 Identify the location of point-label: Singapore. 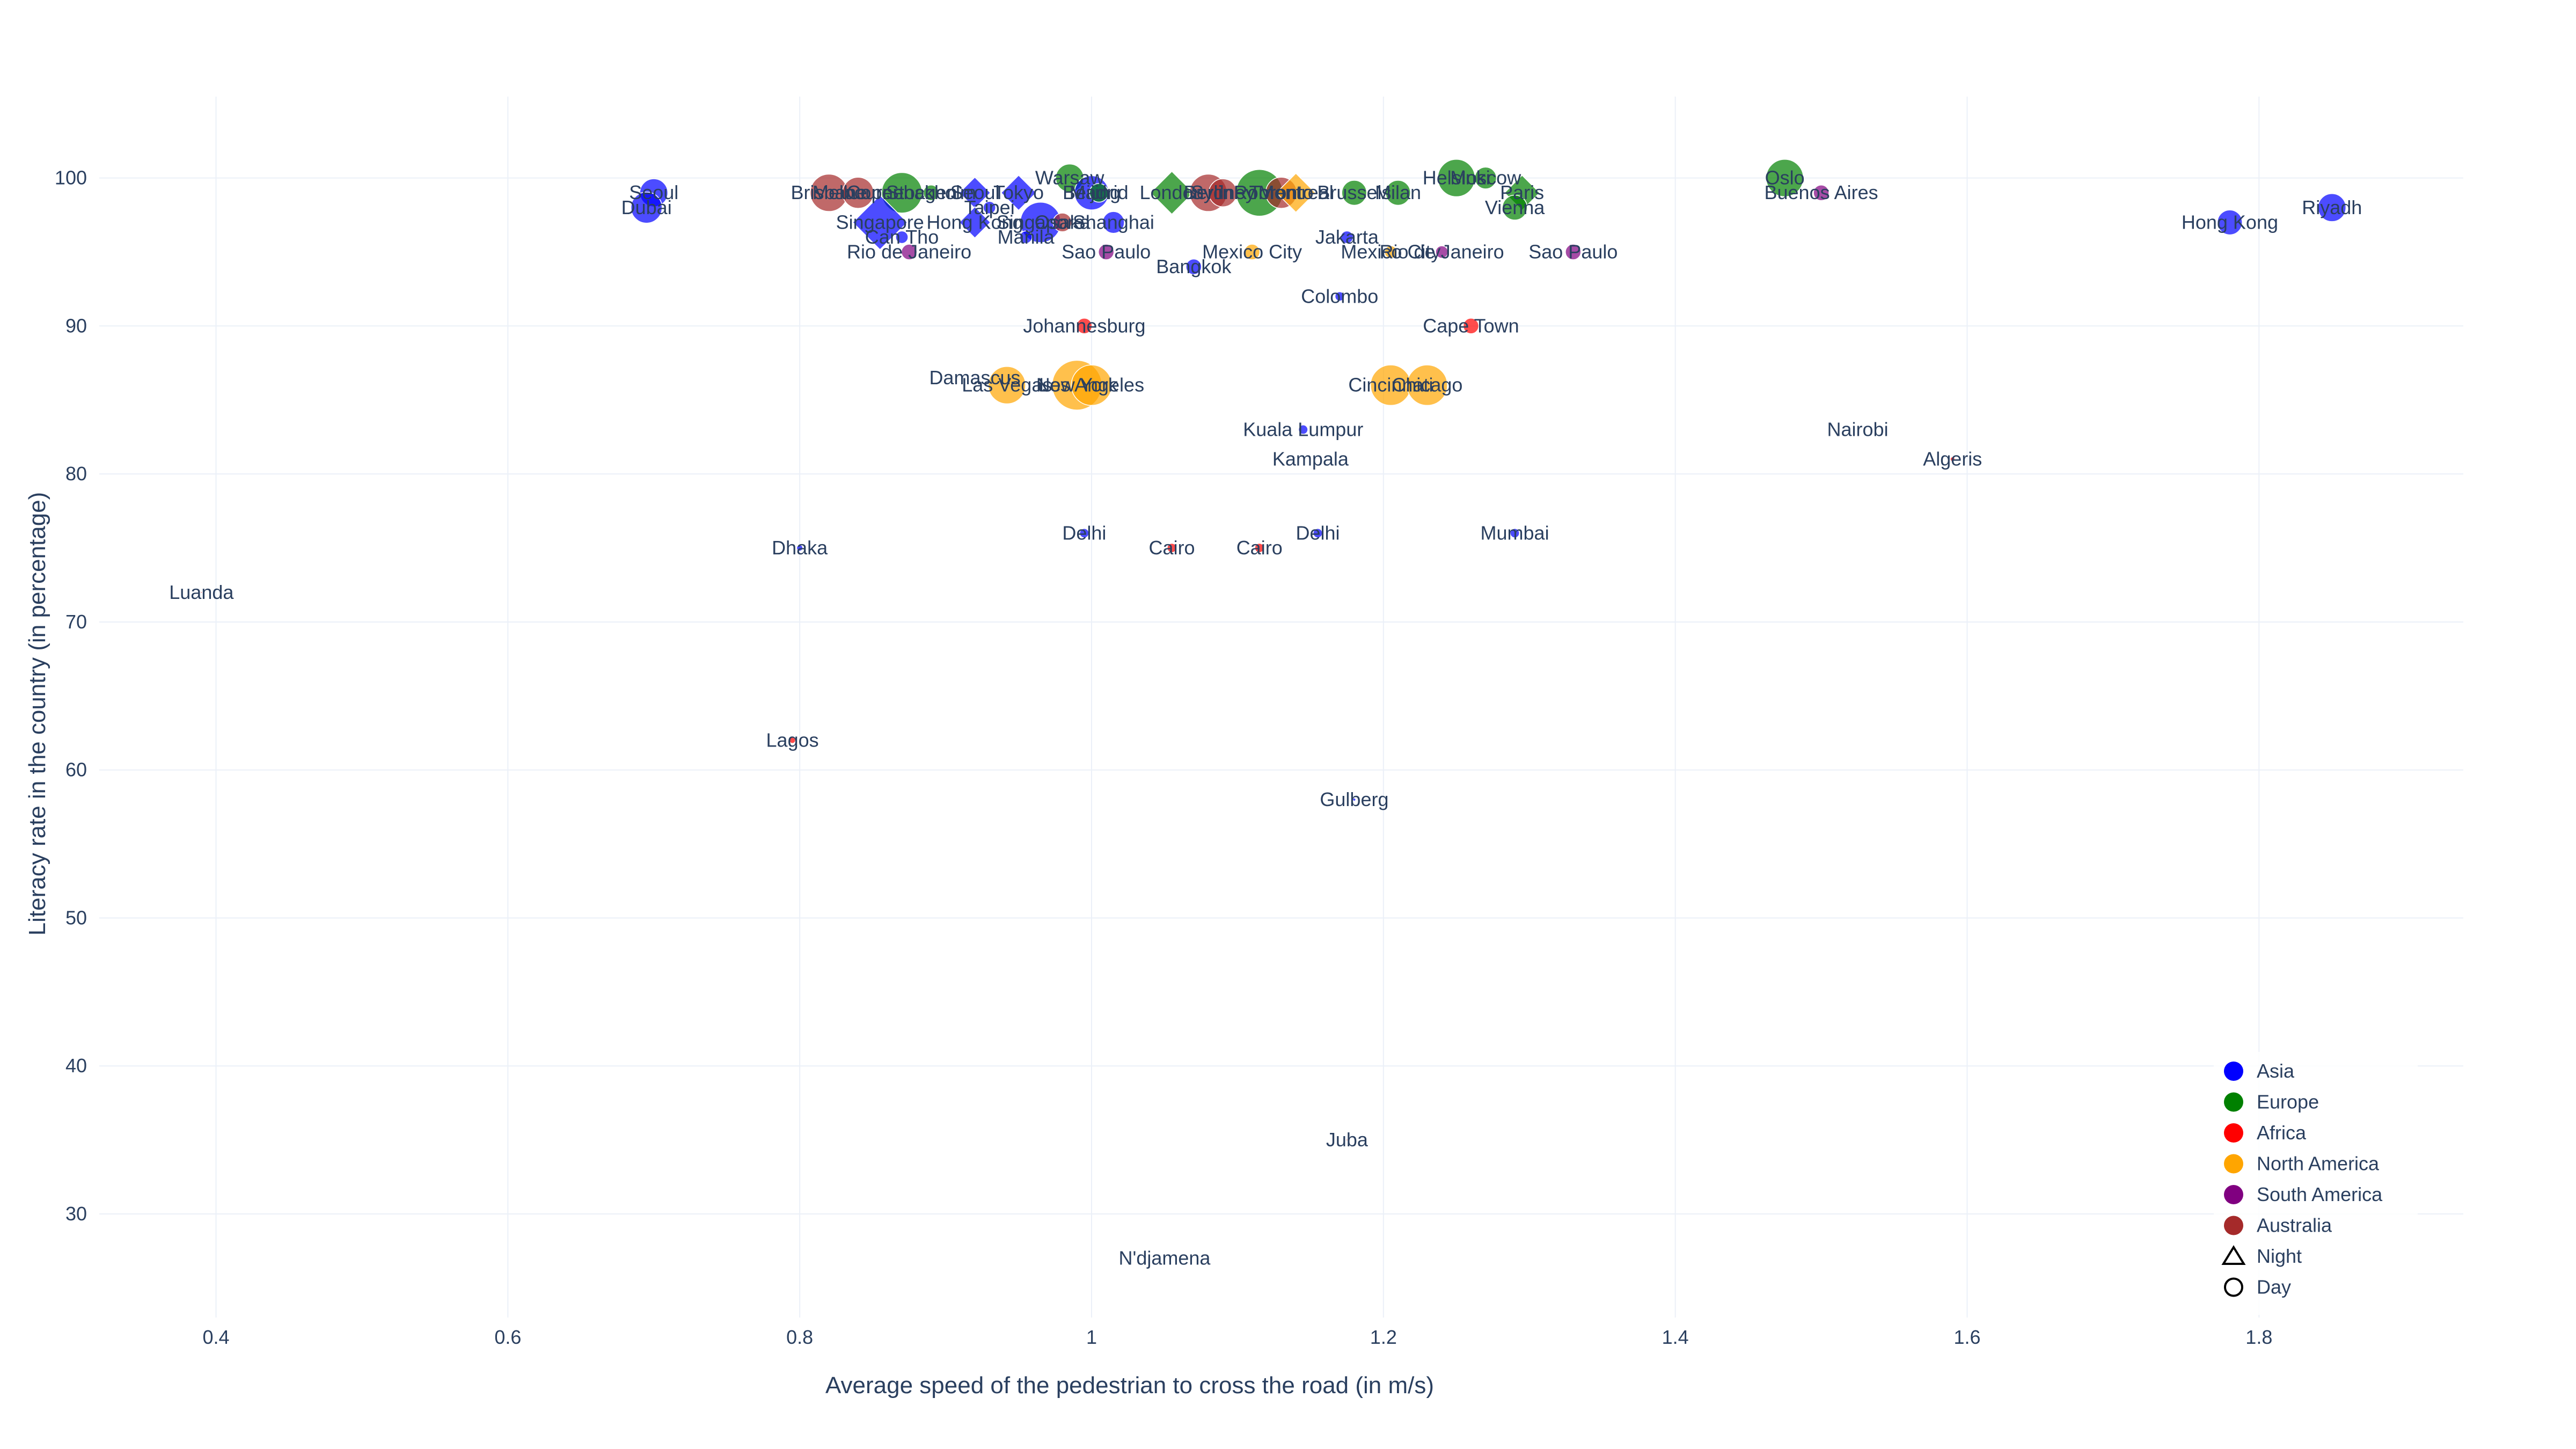
(880, 222).